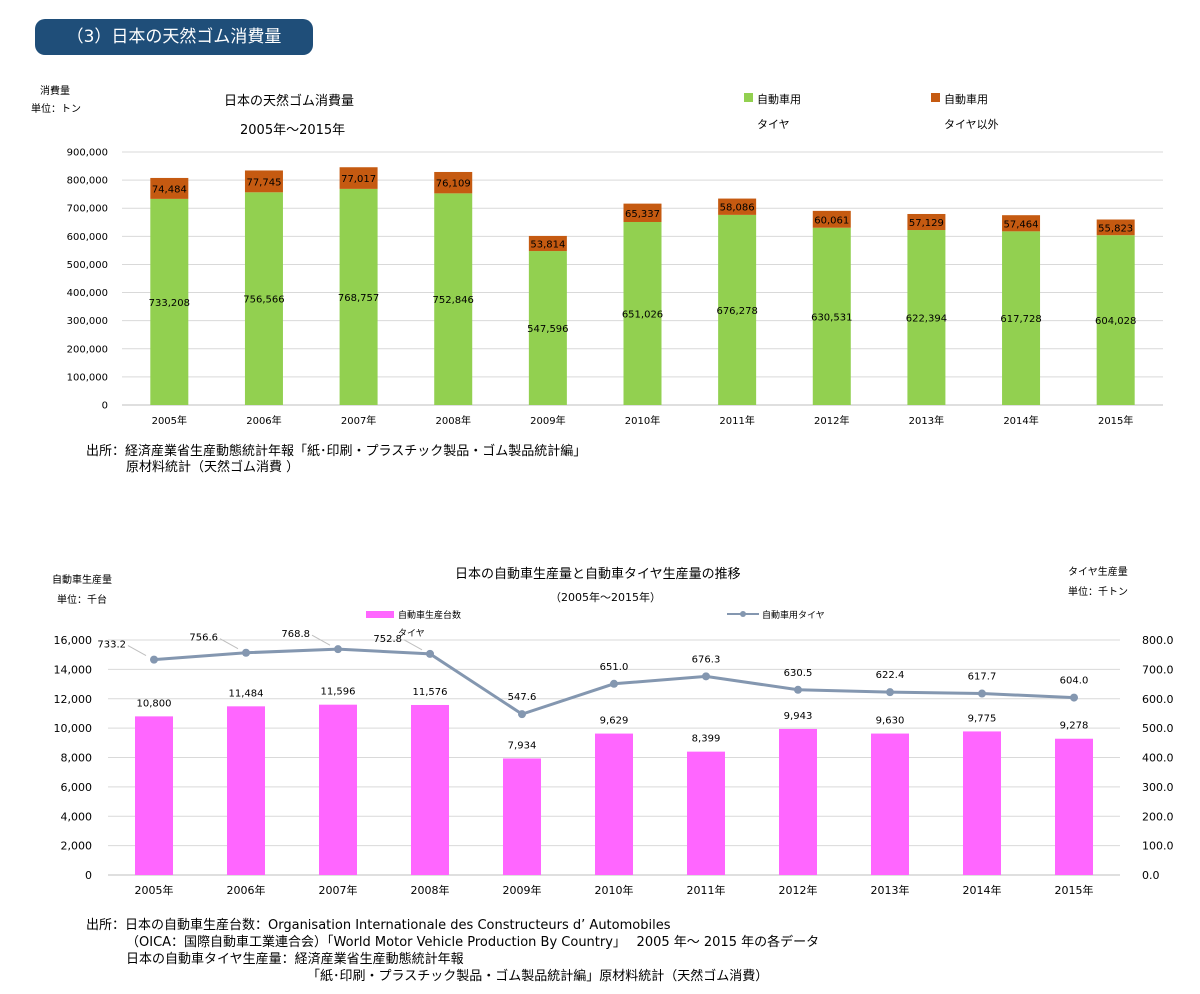  I want to click on chart1-value-label-non-tire: 58,086, so click(737, 208).